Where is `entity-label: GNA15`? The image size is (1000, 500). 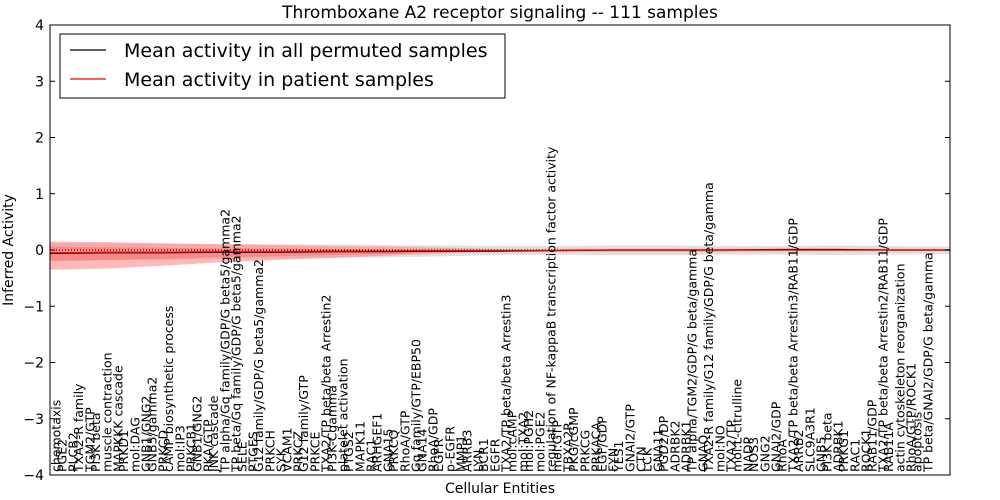 entity-label: GNA15 is located at coordinates (388, 451).